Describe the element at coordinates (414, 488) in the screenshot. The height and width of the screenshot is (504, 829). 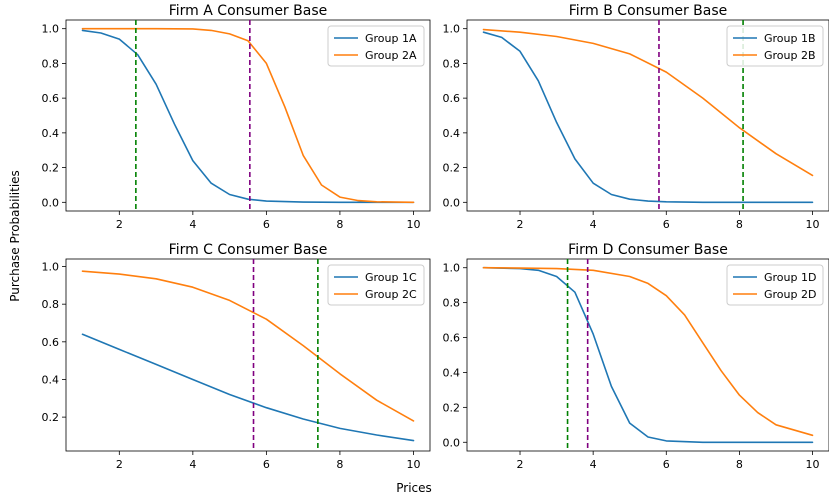
I see `figure-xlabel: Prices` at that location.